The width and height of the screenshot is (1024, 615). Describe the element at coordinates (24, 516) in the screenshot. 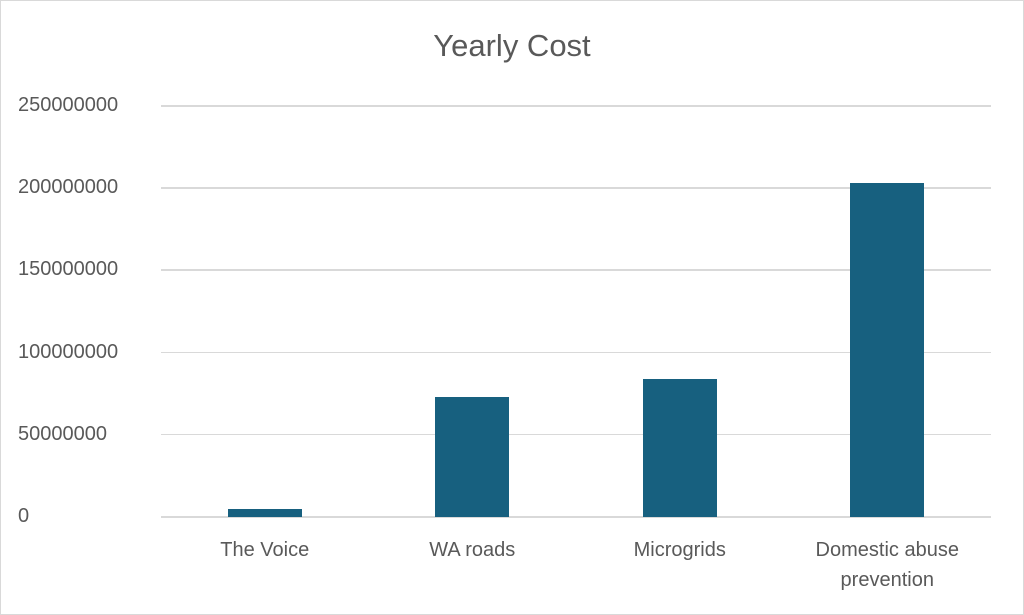

I see `y-tick-label: 0` at that location.